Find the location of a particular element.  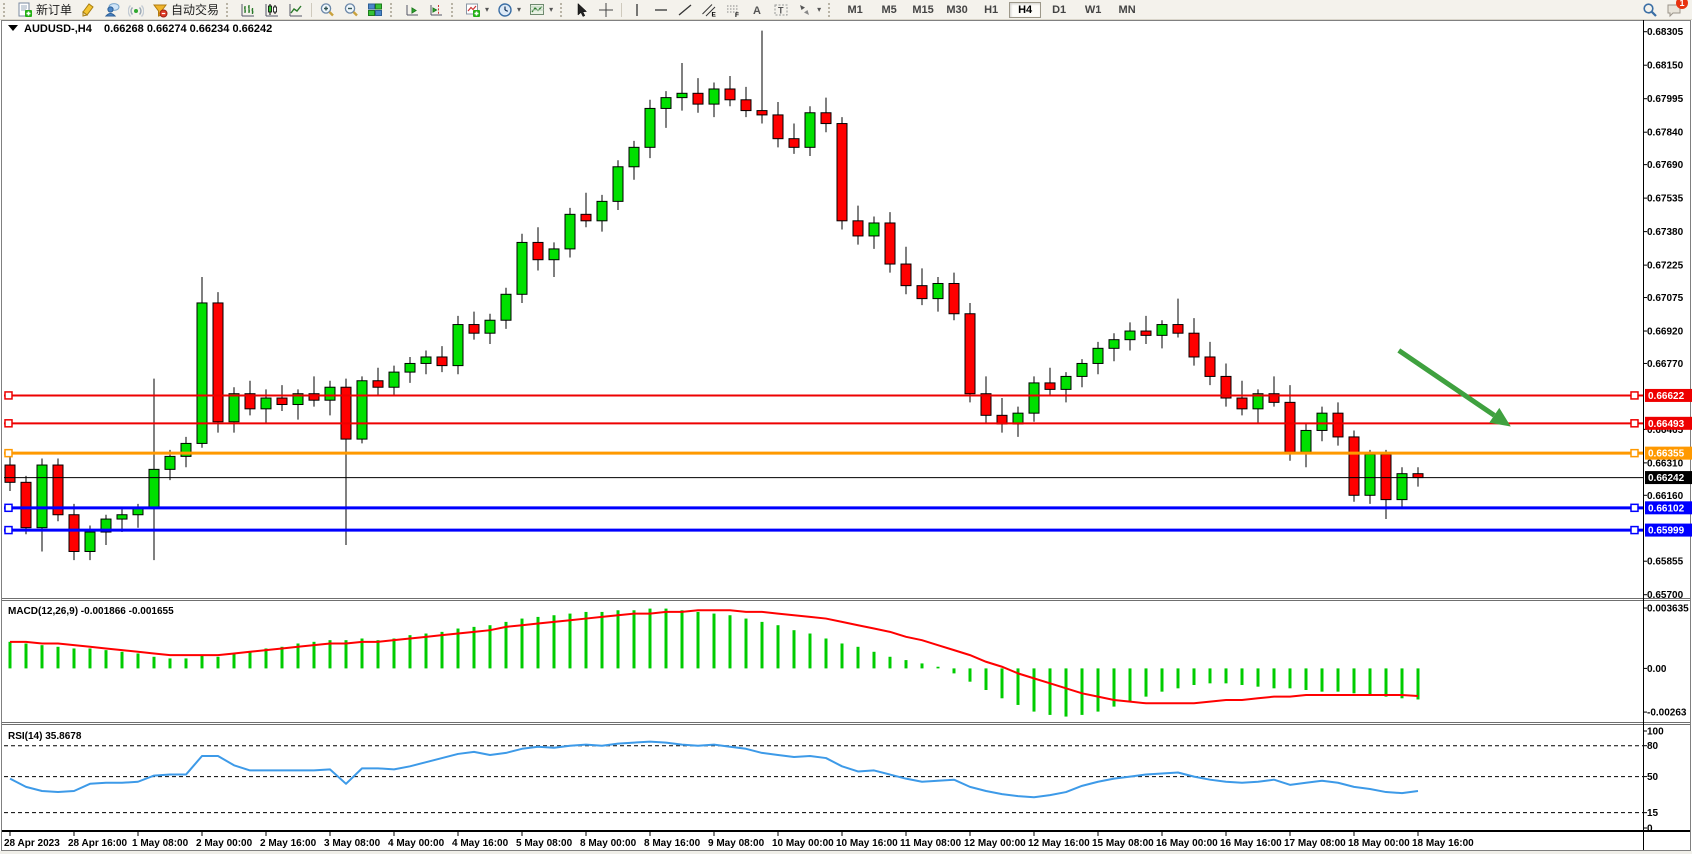

timeframe-m1-button: M1 is located at coordinates (855, 9).